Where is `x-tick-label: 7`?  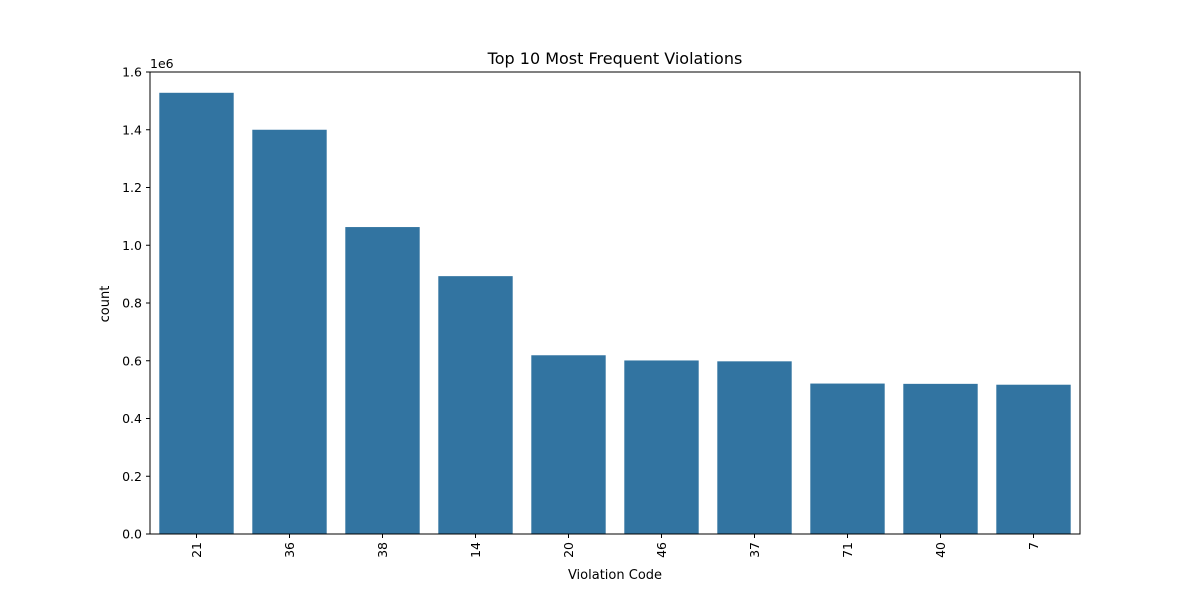 x-tick-label: 7 is located at coordinates (1033, 546).